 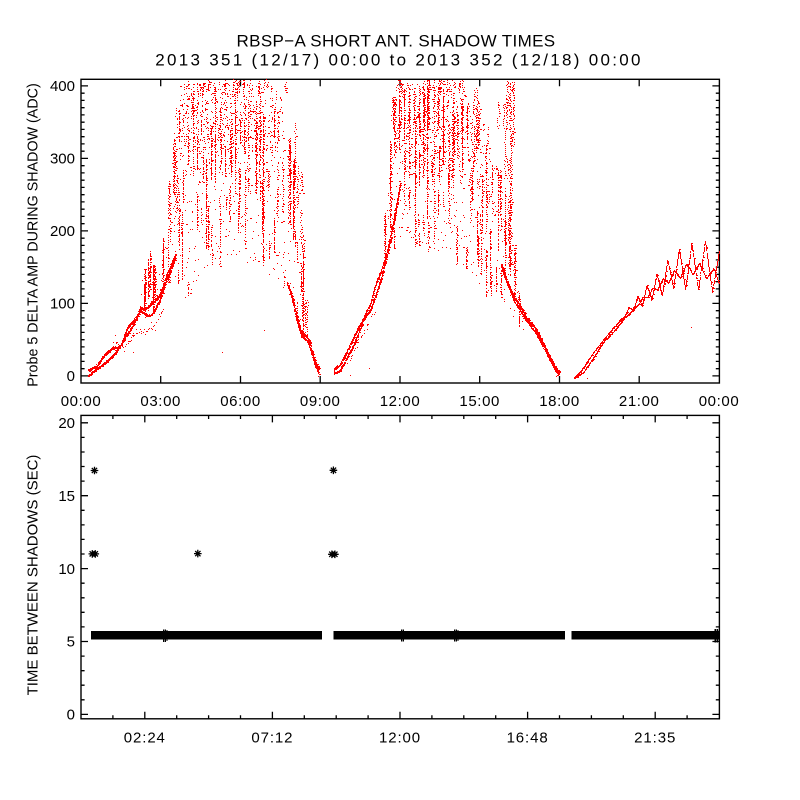 What do you see at coordinates (320, 401) in the screenshot?
I see `svg-text: 09:00` at bounding box center [320, 401].